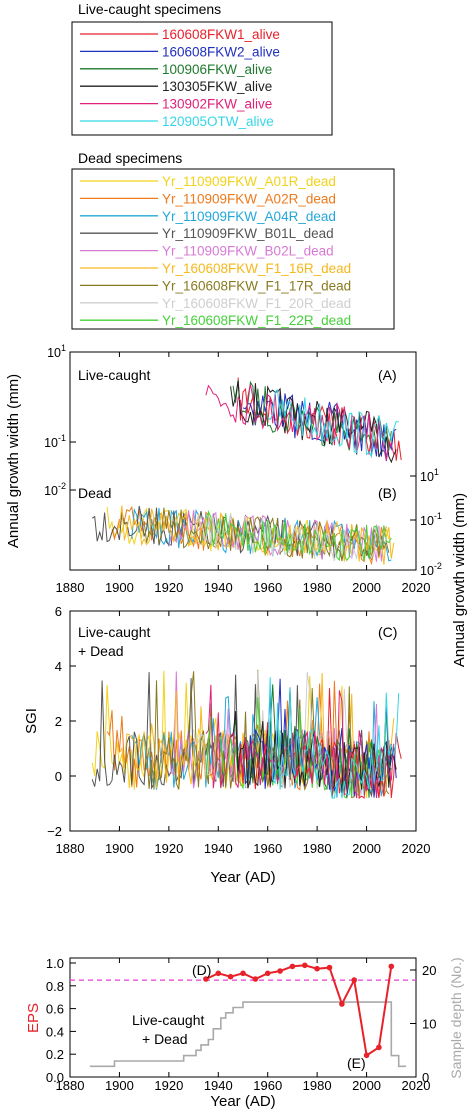  What do you see at coordinates (56, 351) in the screenshot?
I see `ytick-left-label: 10¹` at bounding box center [56, 351].